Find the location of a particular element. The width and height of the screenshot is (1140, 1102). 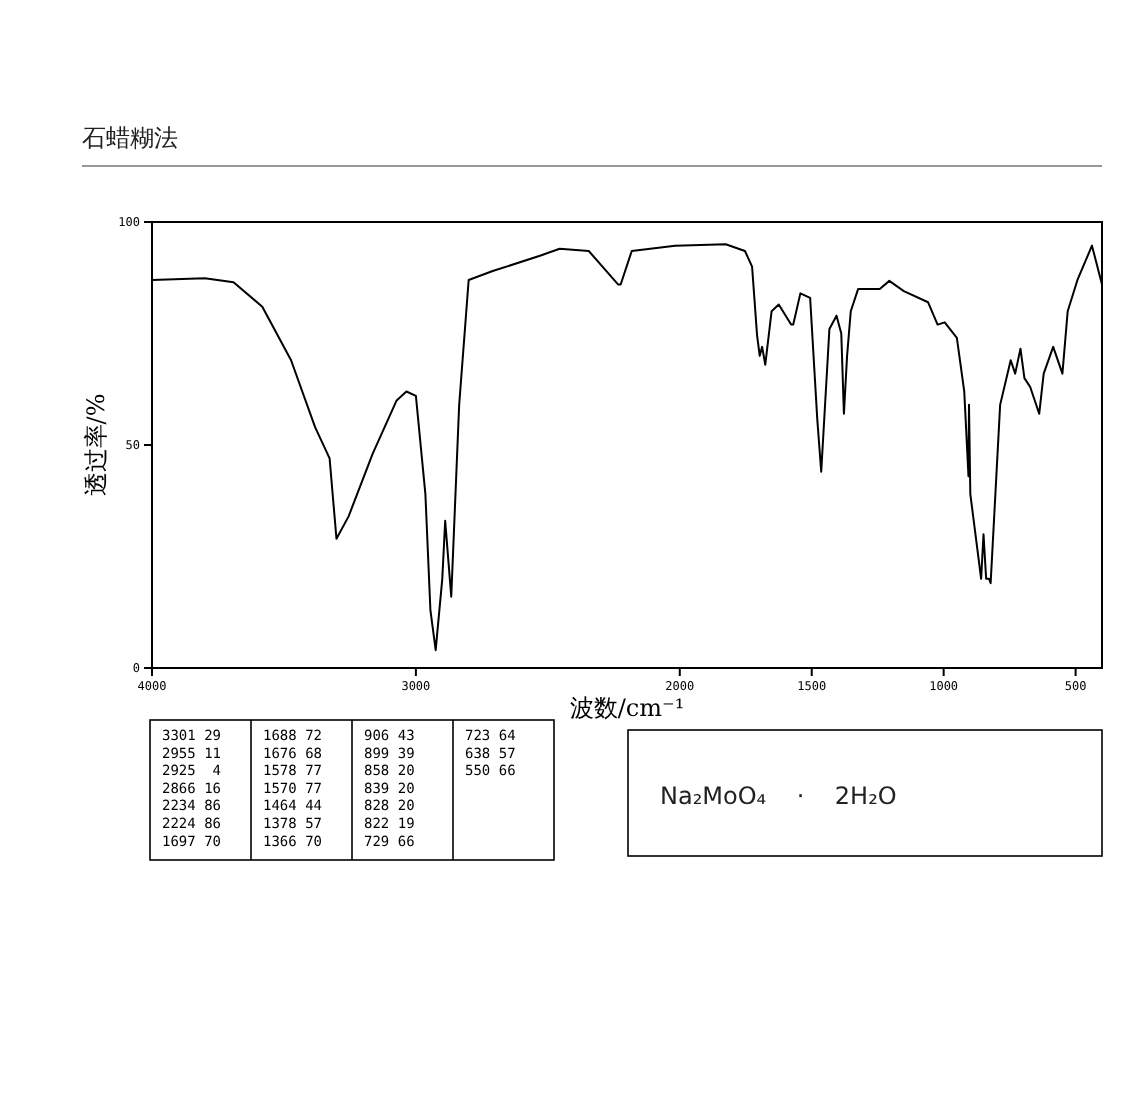

y-axis-title: 透过率/% is located at coordinates (96, 445).